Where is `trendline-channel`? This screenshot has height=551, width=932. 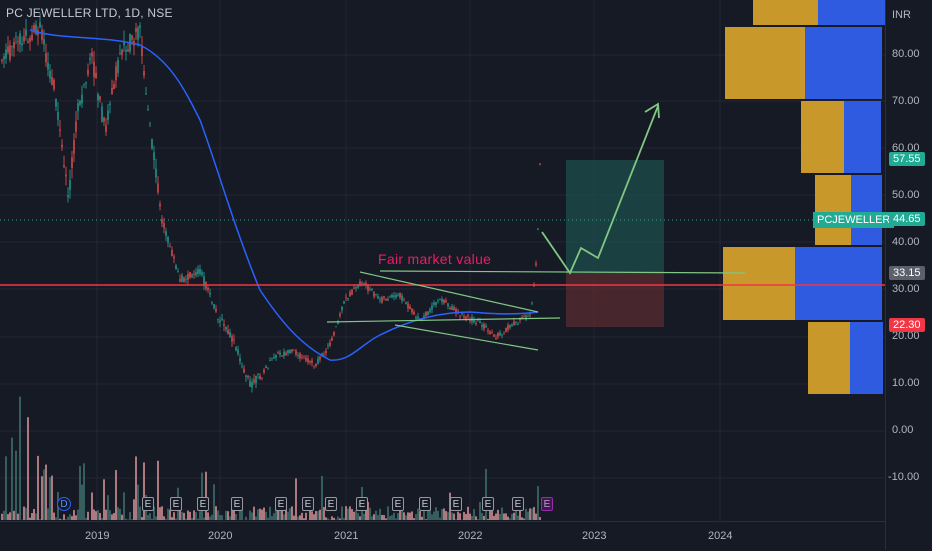
trendline-channel is located at coordinates (522, 310).